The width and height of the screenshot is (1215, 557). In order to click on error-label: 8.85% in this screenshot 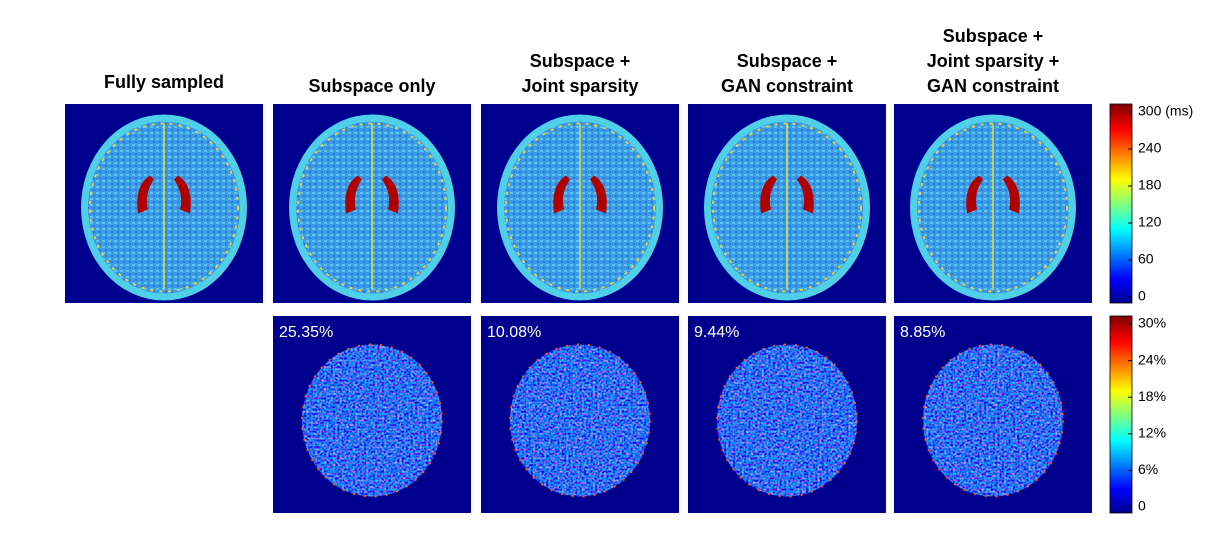, I will do `click(922, 332)`.